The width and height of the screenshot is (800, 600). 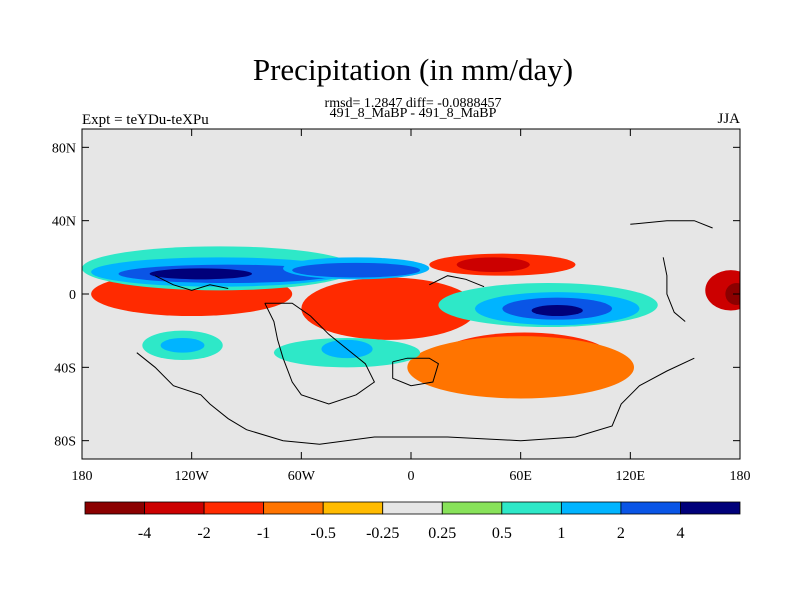 What do you see at coordinates (263, 533) in the screenshot?
I see `colorbar-label: -1` at bounding box center [263, 533].